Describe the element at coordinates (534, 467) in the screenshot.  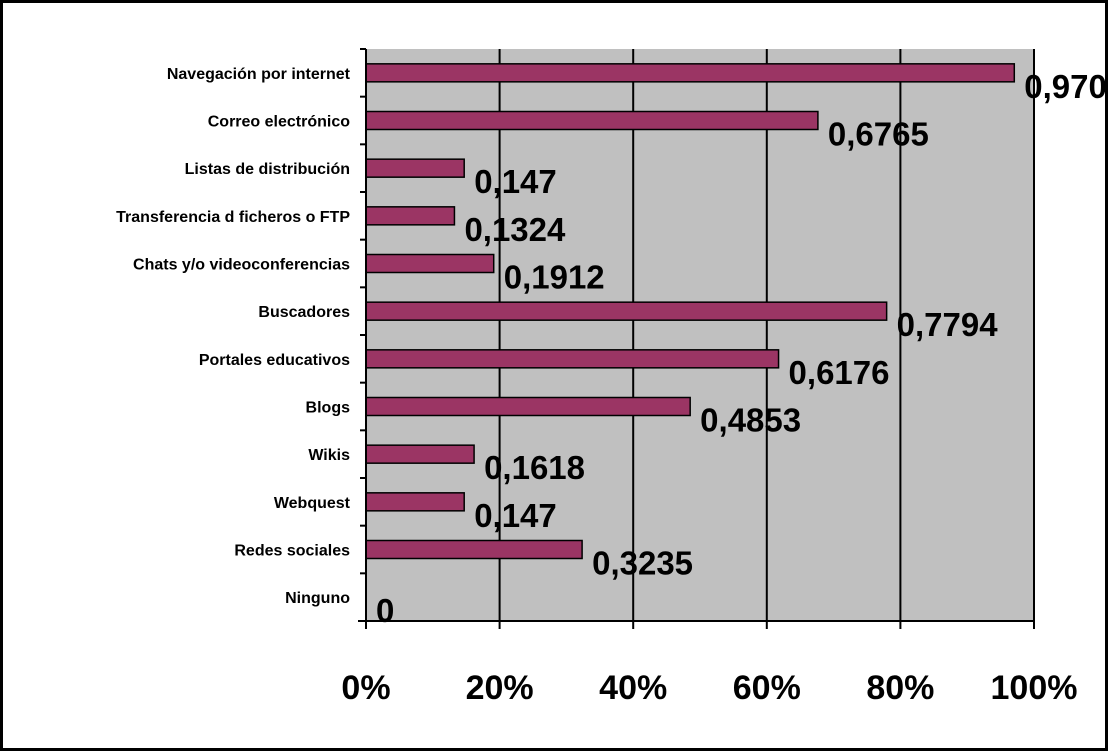
I see `data-label: 0,1618` at that location.